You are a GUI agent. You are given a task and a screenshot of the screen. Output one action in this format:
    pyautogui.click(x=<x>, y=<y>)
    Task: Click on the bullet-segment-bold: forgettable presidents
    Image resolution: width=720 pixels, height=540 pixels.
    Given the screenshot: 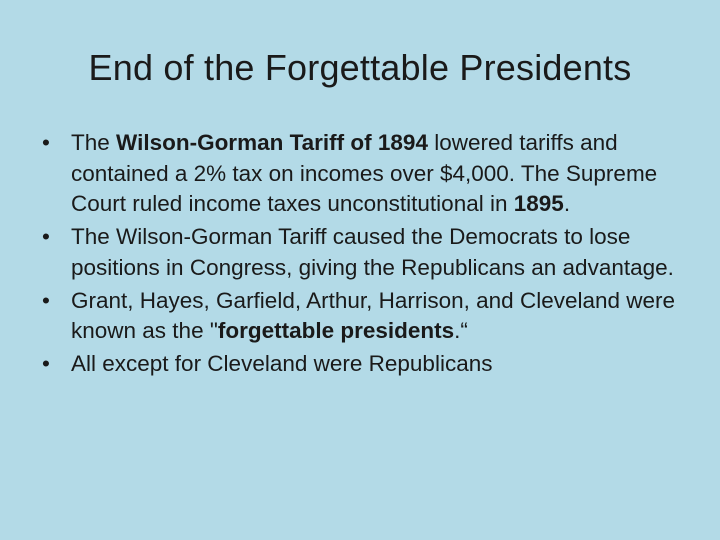 What is the action you would take?
    pyautogui.click(x=336, y=331)
    